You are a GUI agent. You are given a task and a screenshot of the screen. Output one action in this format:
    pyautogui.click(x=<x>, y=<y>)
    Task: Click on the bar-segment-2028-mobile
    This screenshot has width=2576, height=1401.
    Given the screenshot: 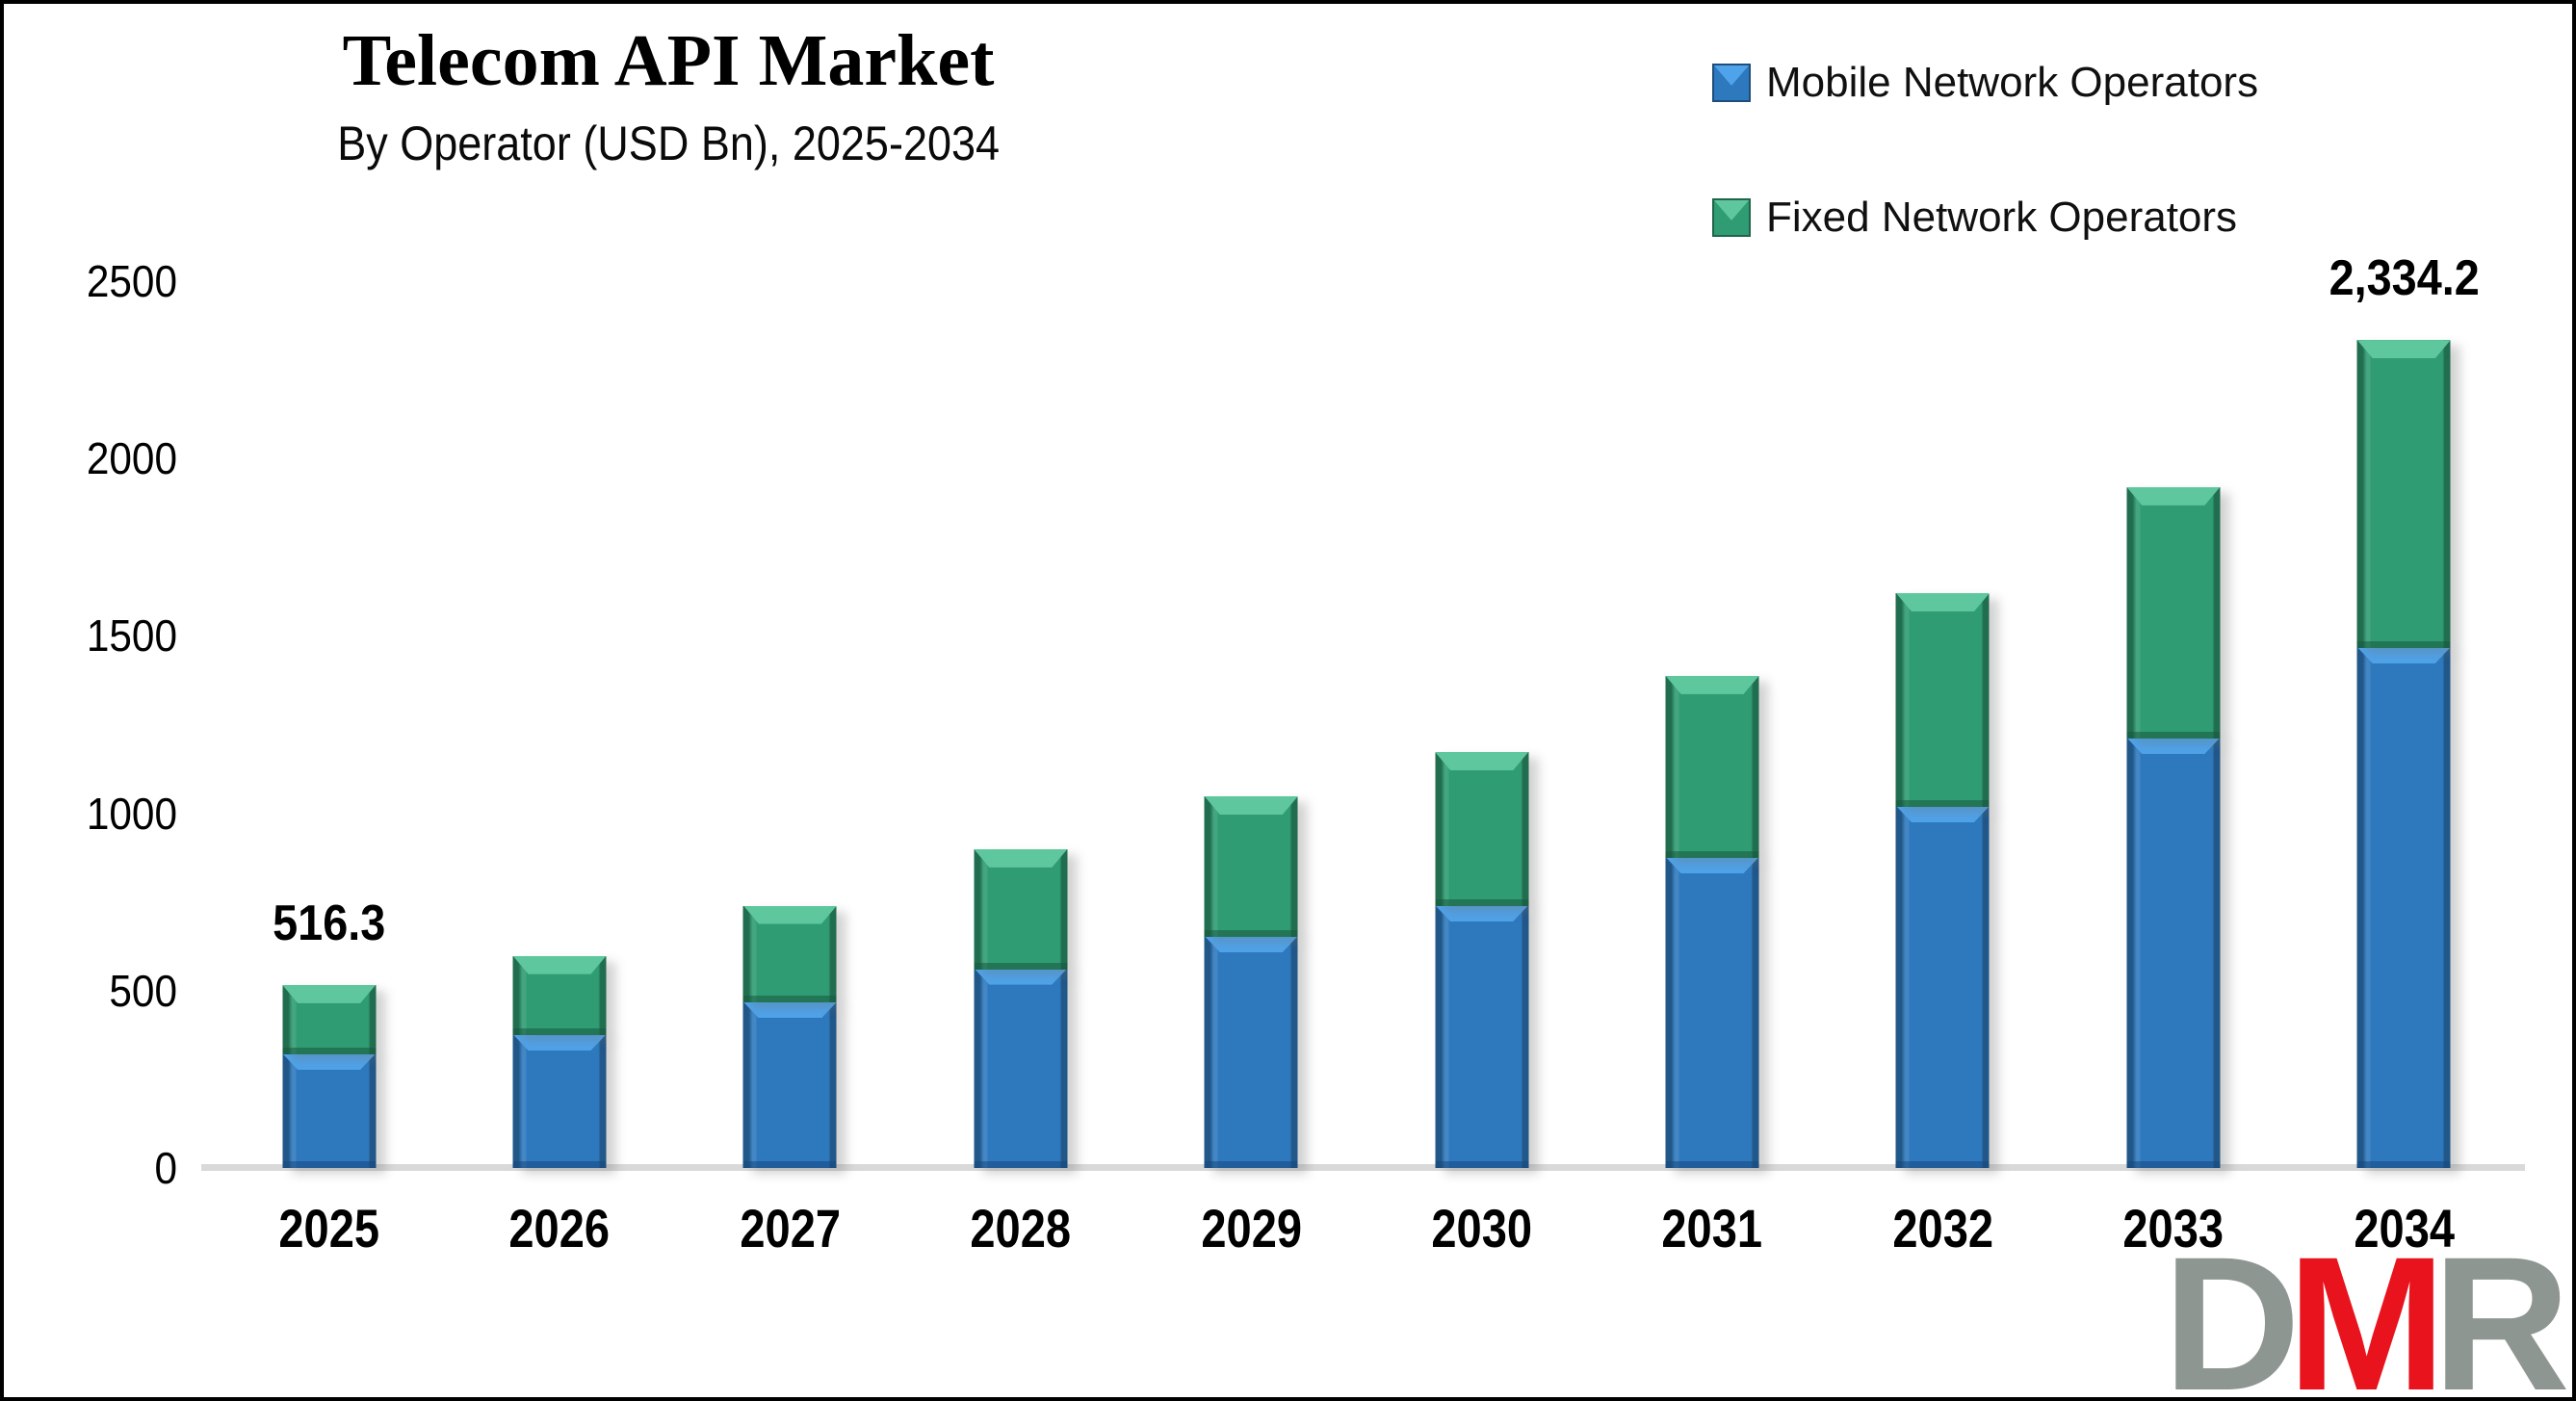 What is the action you would take?
    pyautogui.click(x=1021, y=1068)
    